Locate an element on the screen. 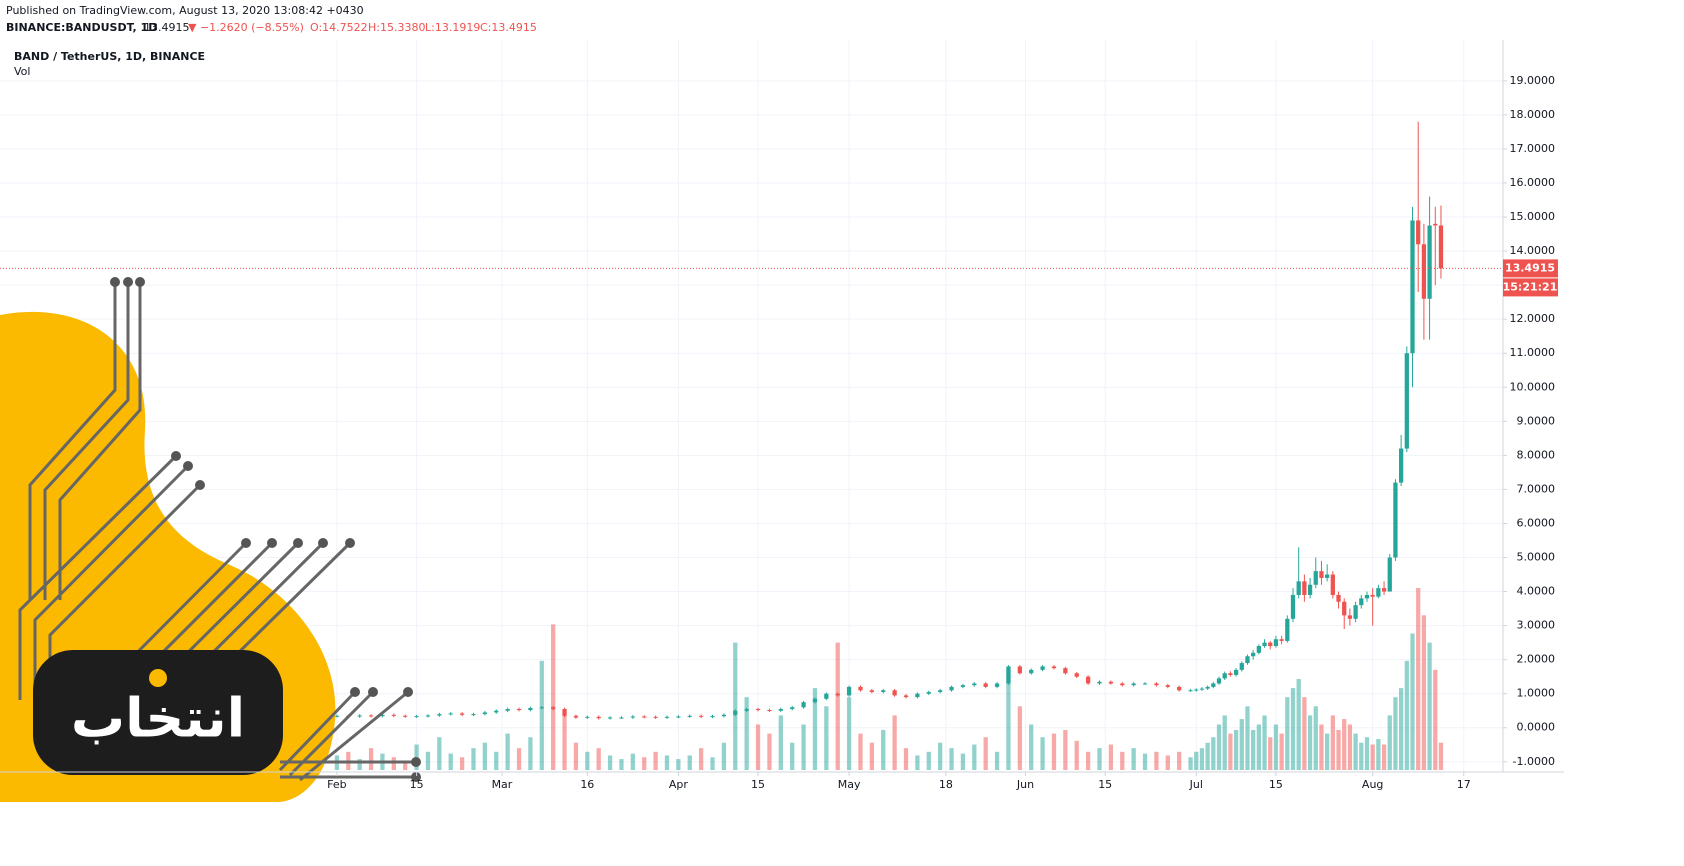 The image size is (1684, 866). y-tick-label: 8.0000 is located at coordinates (1536, 454).